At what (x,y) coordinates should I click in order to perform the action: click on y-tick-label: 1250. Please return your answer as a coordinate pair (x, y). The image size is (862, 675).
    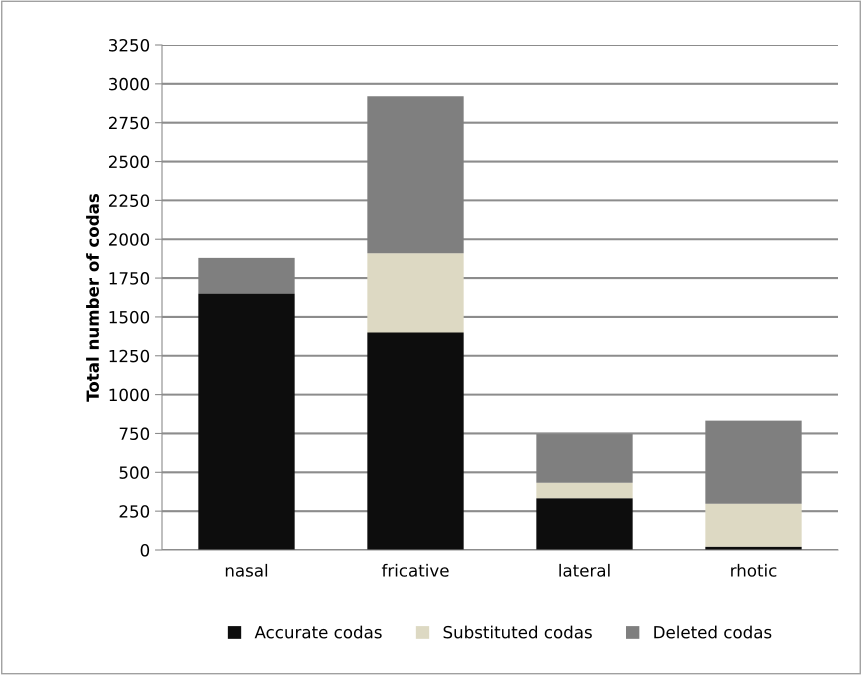
    Looking at the image, I should click on (130, 356).